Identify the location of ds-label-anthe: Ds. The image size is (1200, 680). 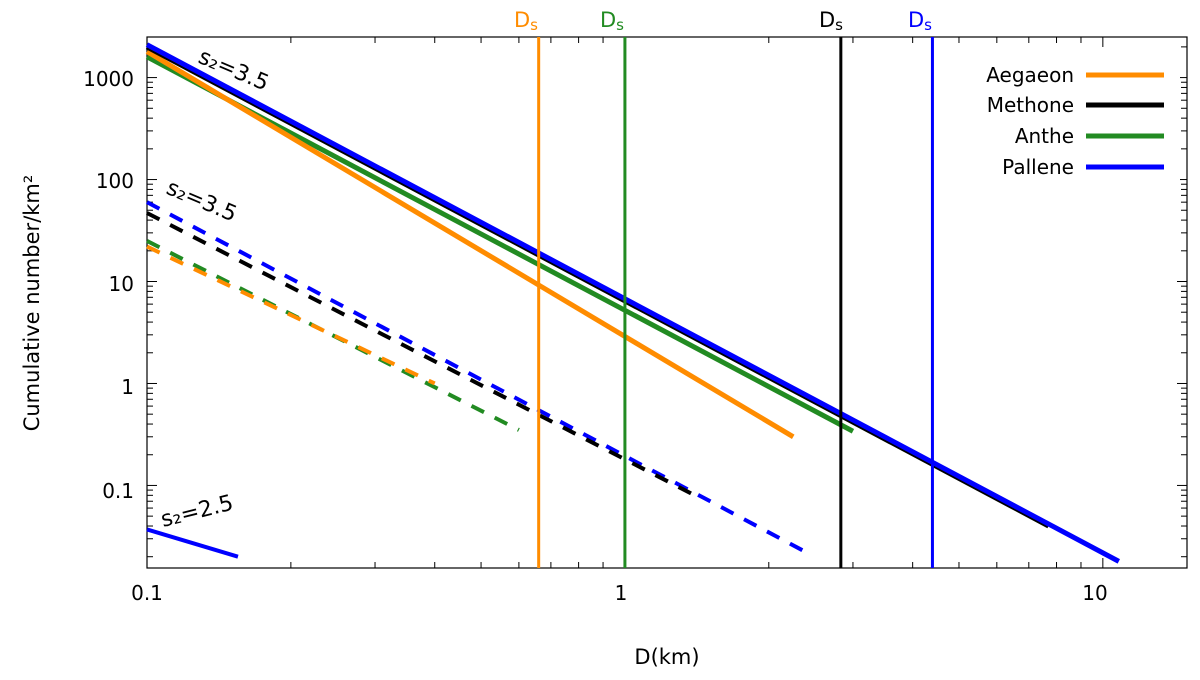
(612, 21).